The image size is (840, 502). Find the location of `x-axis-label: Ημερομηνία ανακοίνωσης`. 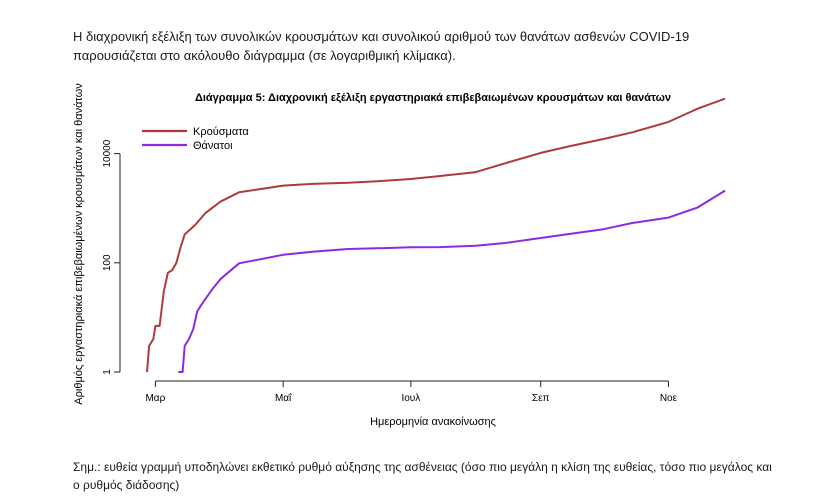

x-axis-label: Ημερομηνία ανακοίνωσης is located at coordinates (433, 422).